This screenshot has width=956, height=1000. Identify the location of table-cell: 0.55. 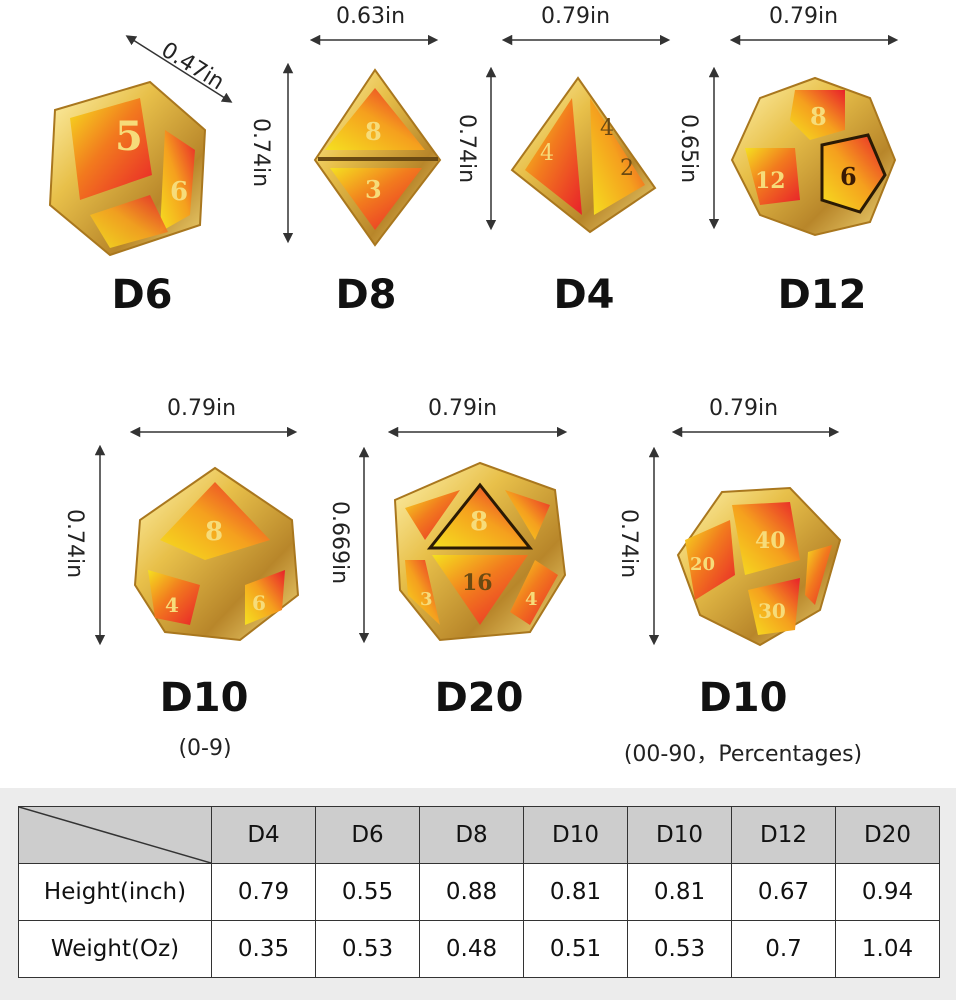
(367, 892).